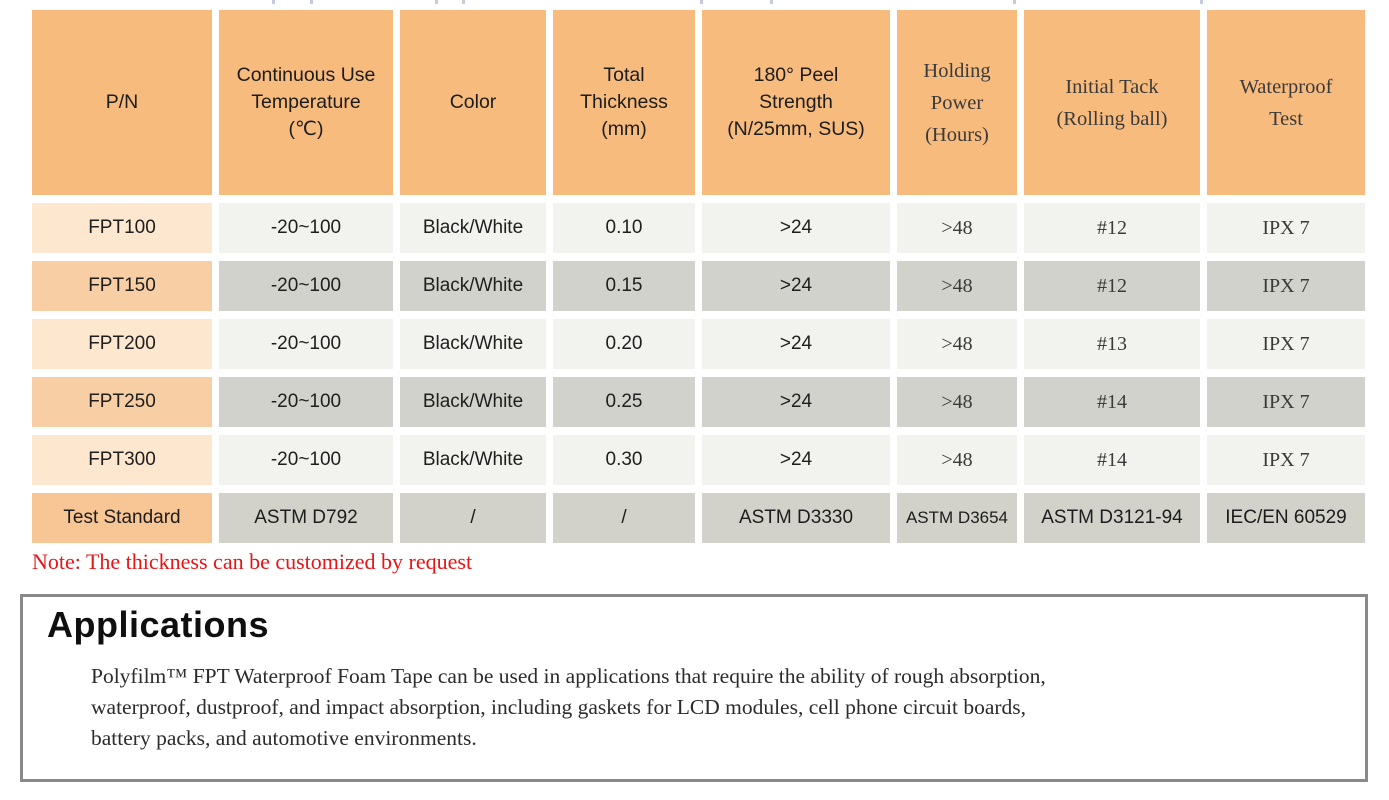 This screenshot has height=800, width=1389. What do you see at coordinates (473, 102) in the screenshot?
I see `column-header-2: Color` at bounding box center [473, 102].